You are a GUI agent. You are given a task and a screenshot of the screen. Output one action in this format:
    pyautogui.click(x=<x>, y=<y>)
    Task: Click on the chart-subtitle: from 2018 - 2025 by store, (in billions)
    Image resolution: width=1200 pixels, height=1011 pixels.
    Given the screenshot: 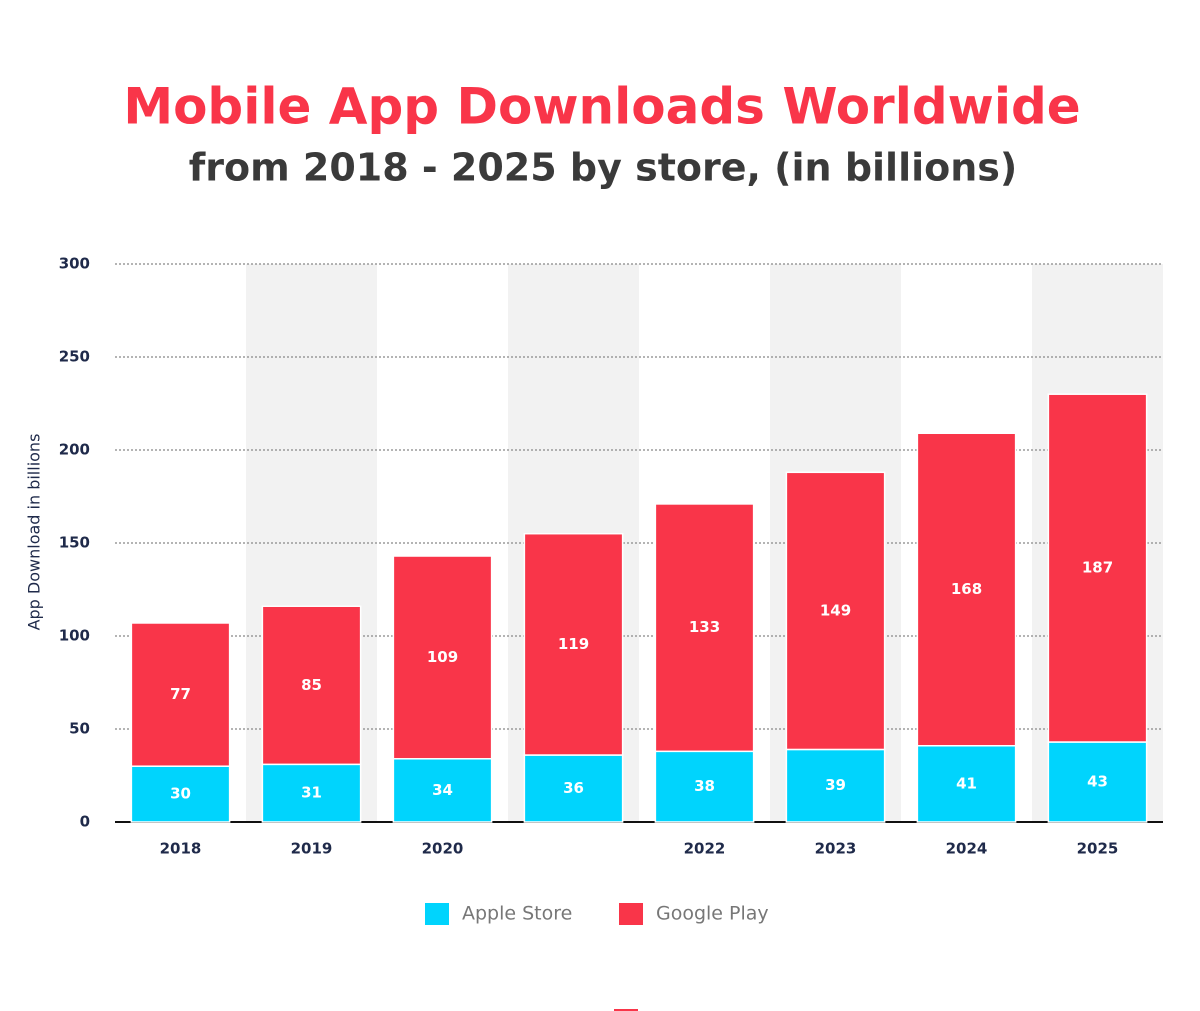 What is the action you would take?
    pyautogui.click(x=603, y=168)
    